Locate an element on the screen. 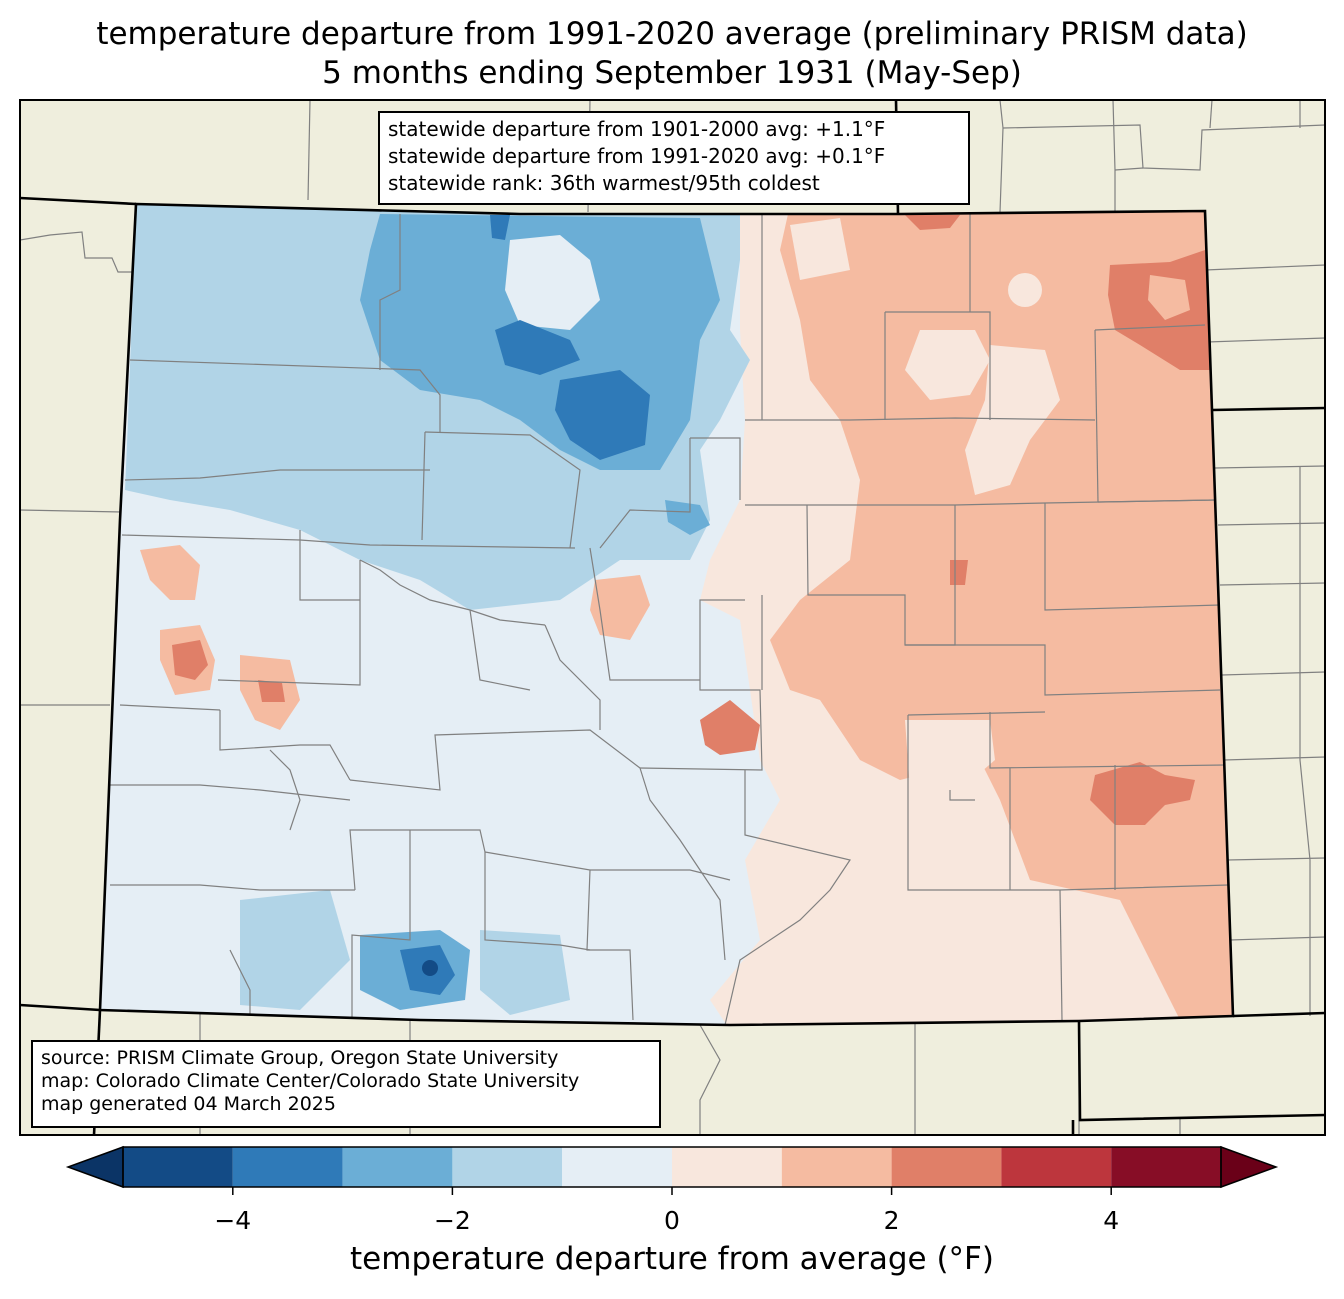 This screenshot has height=1299, width=1344. field-hot-spot-se is located at coordinates (1142, 793).